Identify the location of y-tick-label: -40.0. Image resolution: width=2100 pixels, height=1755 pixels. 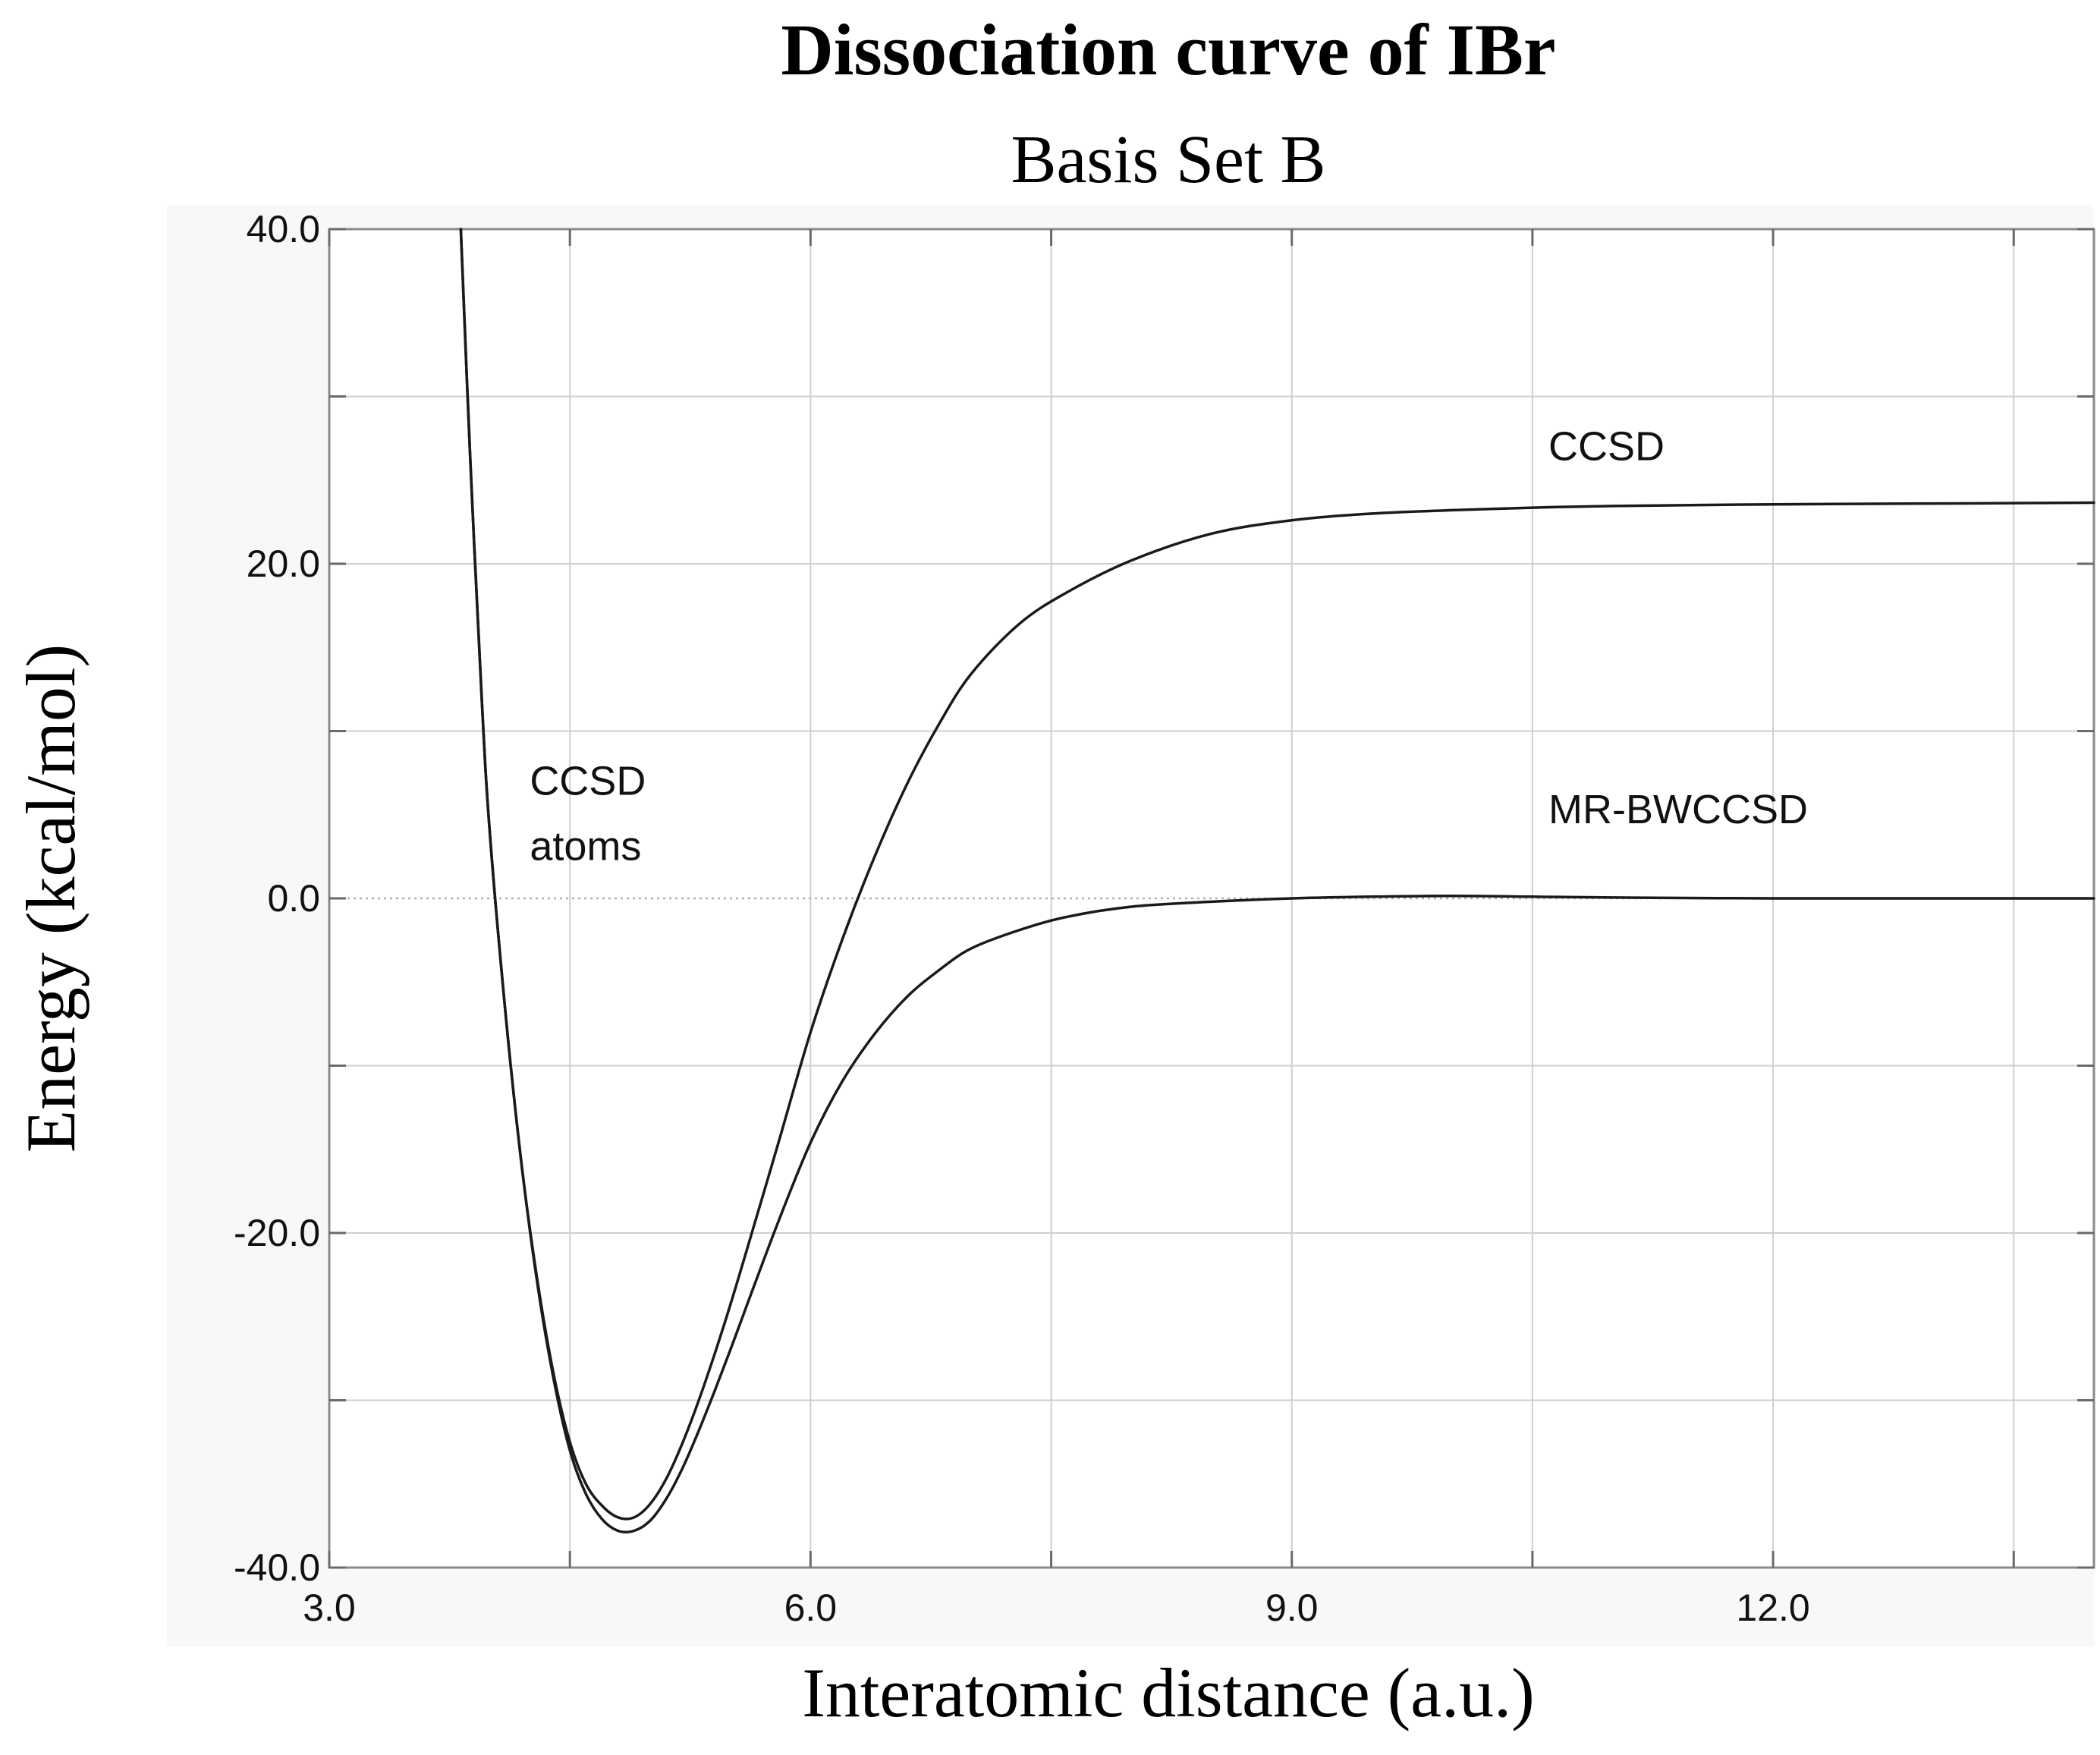
(277, 1567).